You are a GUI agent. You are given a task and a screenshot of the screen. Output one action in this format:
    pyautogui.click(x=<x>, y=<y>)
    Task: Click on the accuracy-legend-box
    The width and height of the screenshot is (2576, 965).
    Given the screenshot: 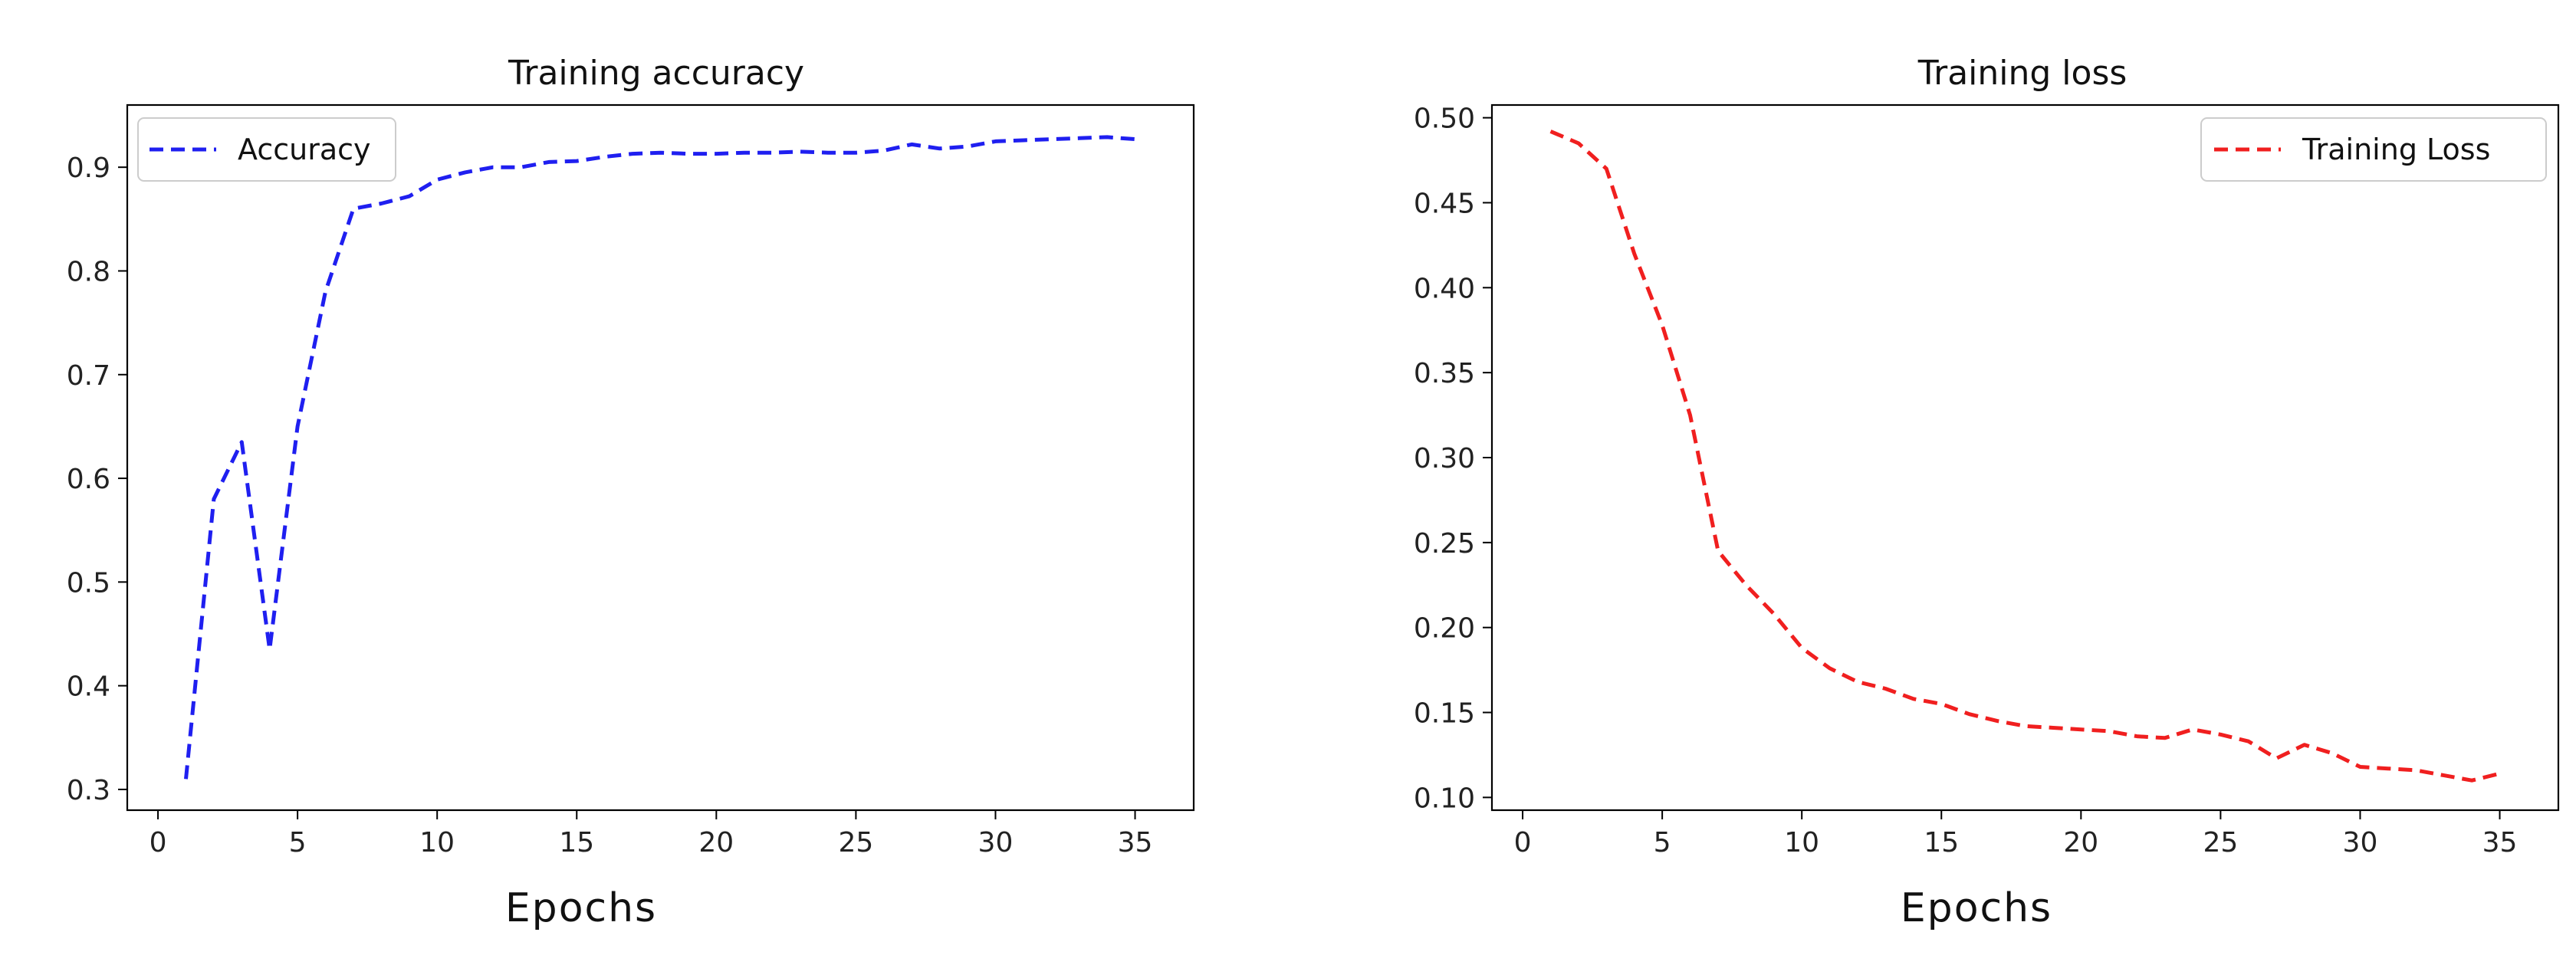 What is the action you would take?
    pyautogui.click(x=267, y=149)
    